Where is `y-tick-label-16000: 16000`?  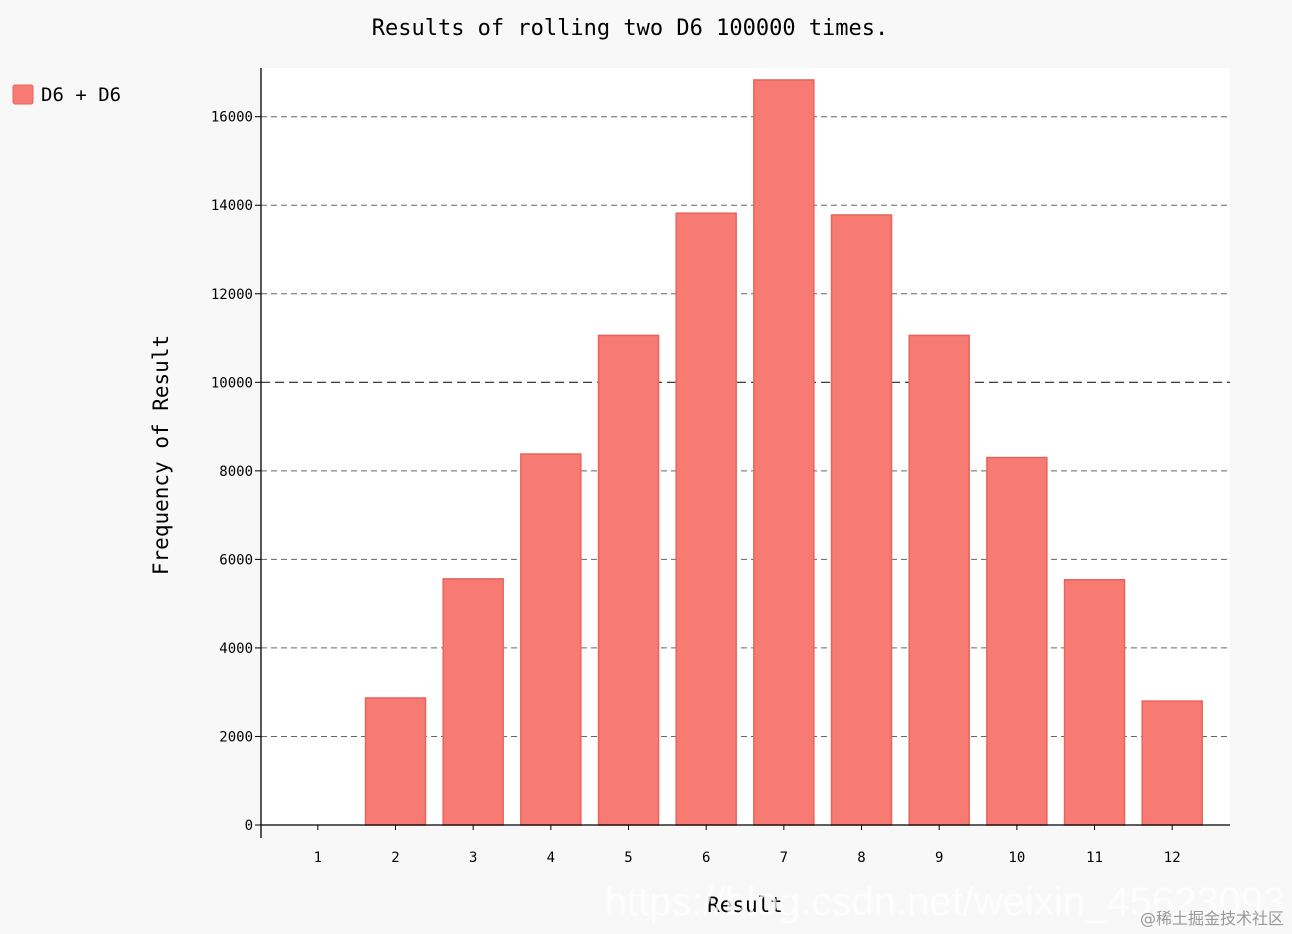
y-tick-label-16000: 16000 is located at coordinates (232, 118).